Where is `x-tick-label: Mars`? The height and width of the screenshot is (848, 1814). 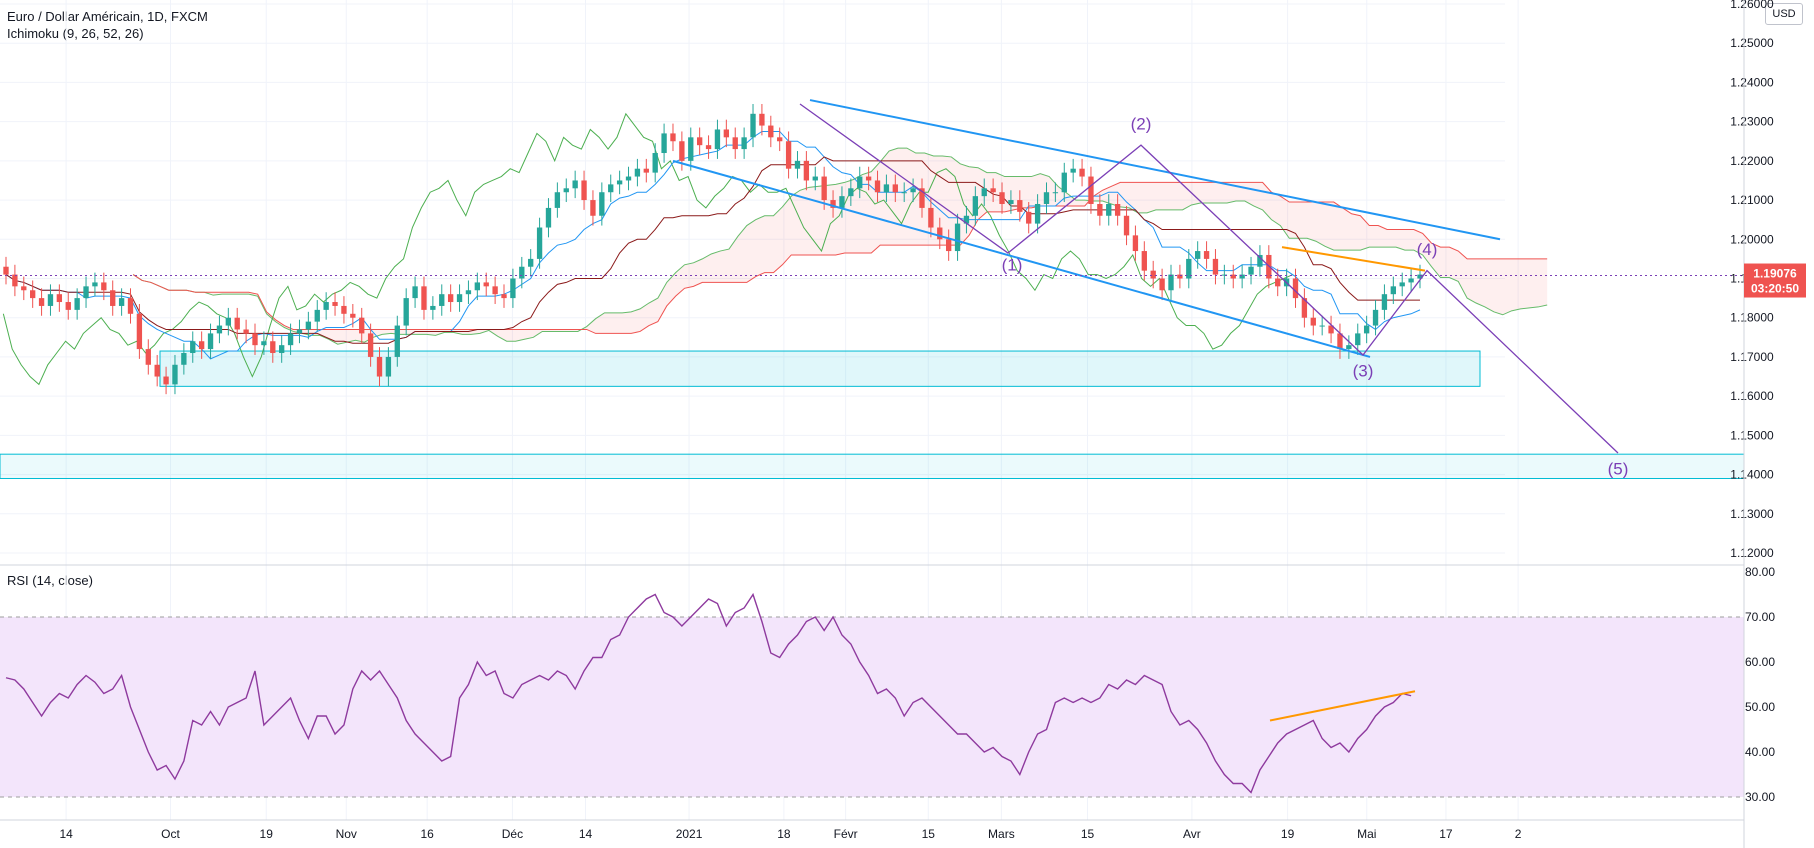
x-tick-label: Mars is located at coordinates (1001, 834).